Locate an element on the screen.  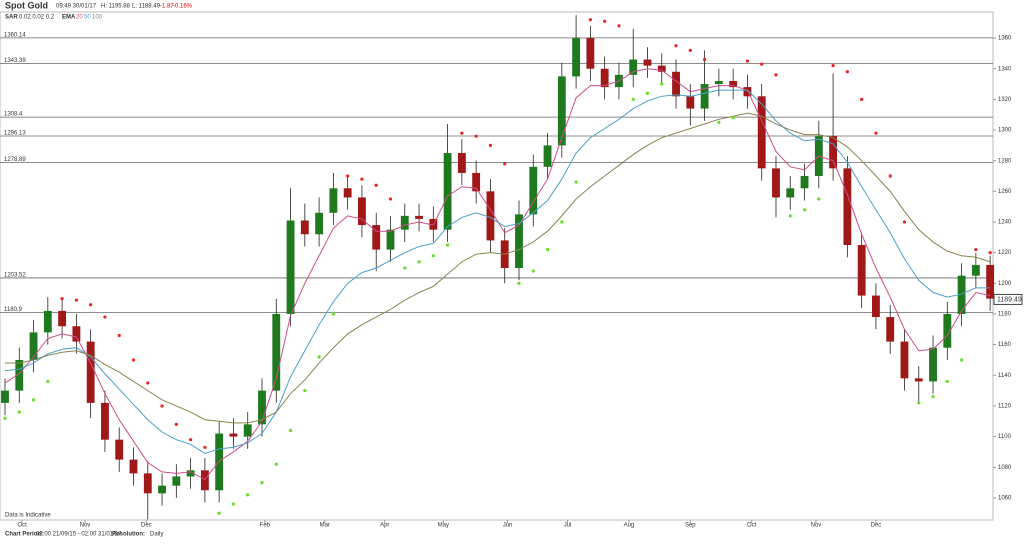
resolution: Daily is located at coordinates (156, 535).